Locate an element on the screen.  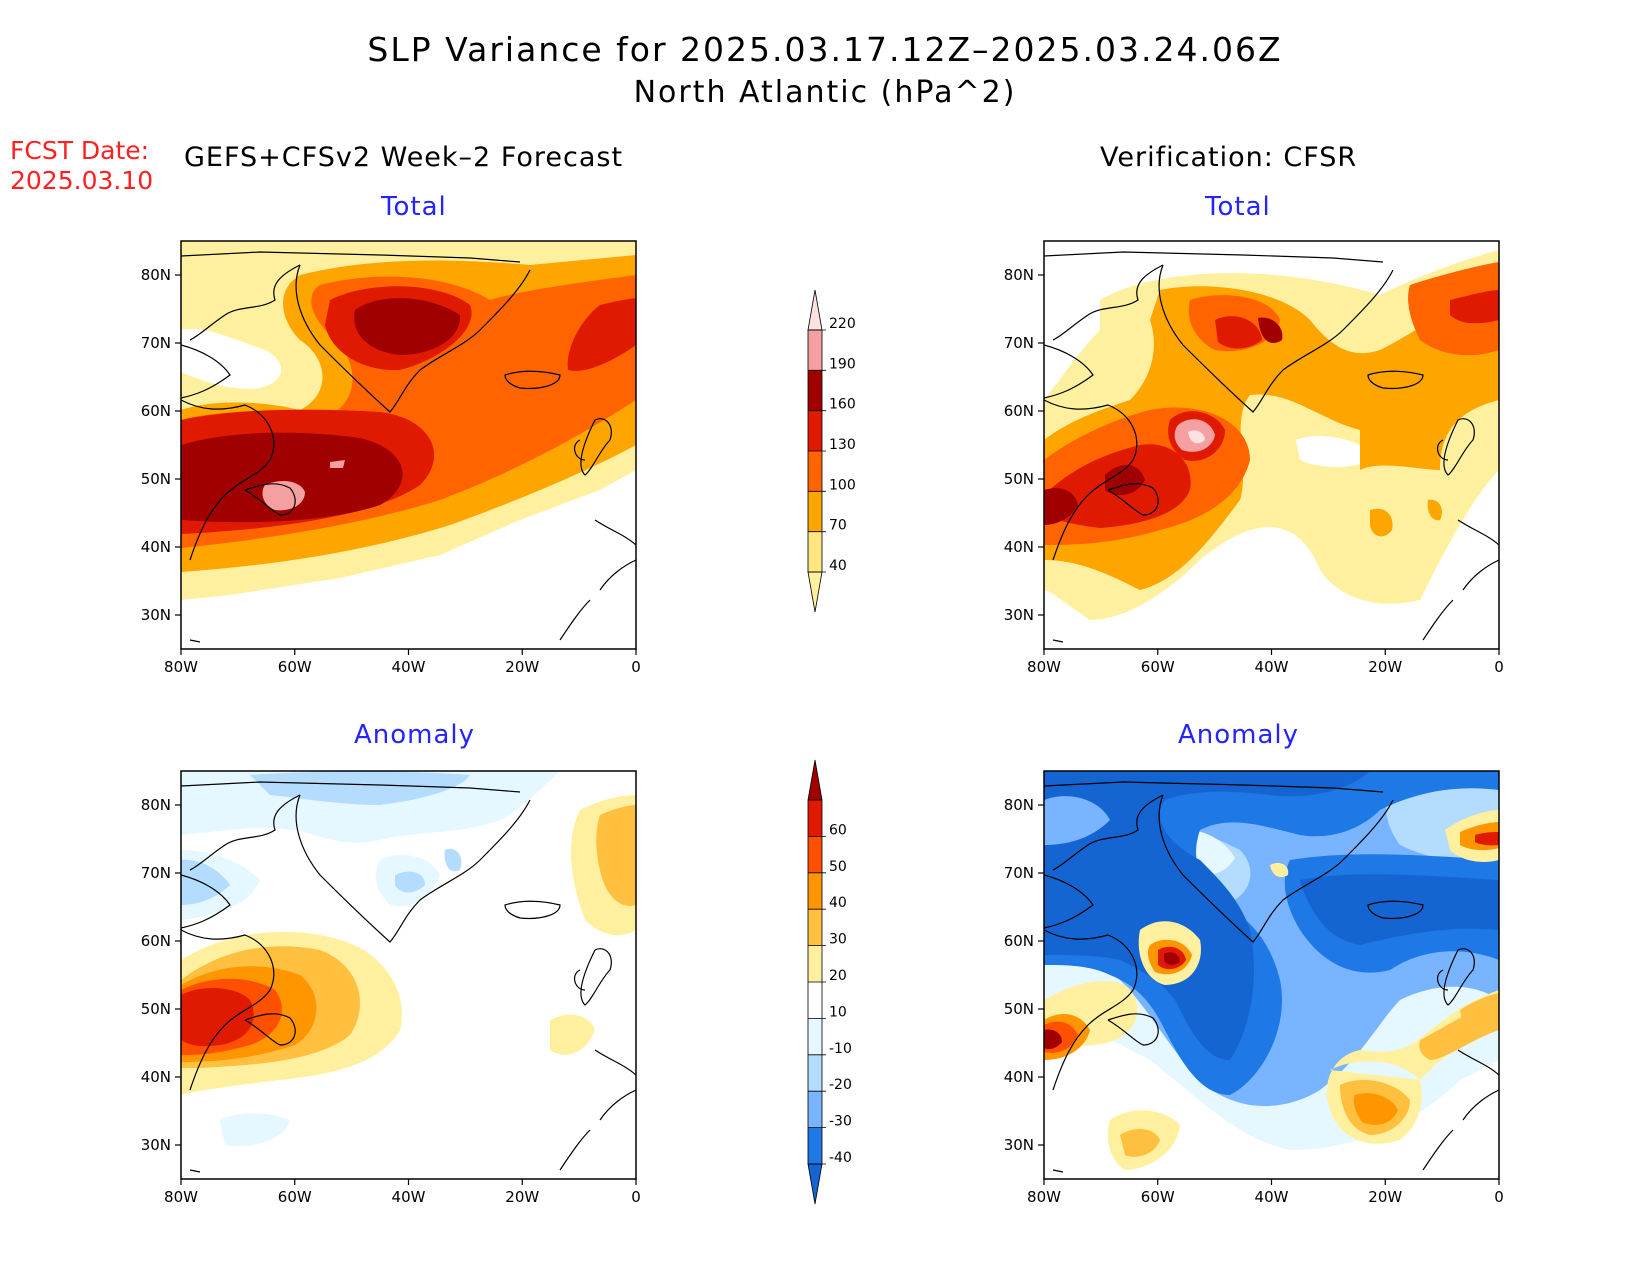
forecast-column-header: GEFS+CFSv2 Week–2 Forecast is located at coordinates (404, 157).